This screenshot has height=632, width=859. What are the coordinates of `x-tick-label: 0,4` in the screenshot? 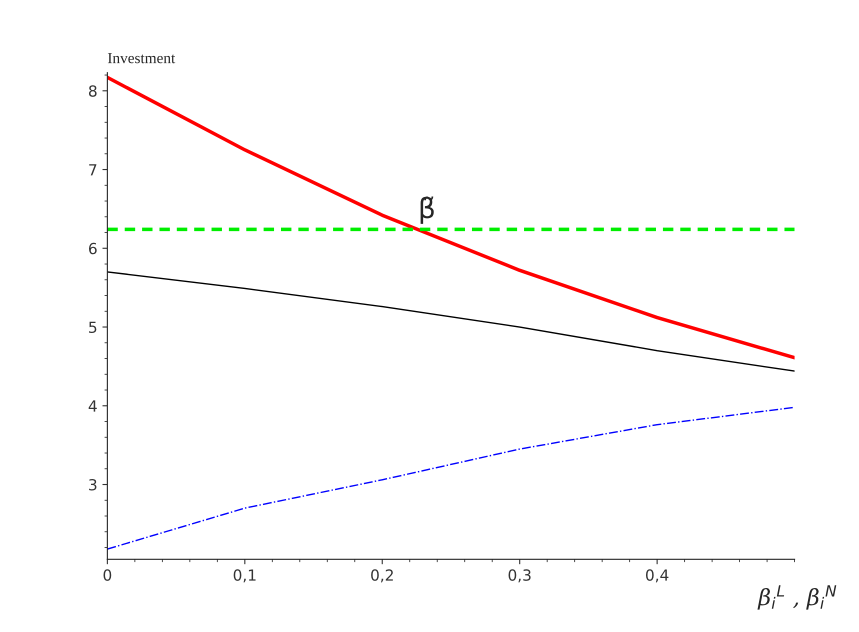 It's located at (657, 575).